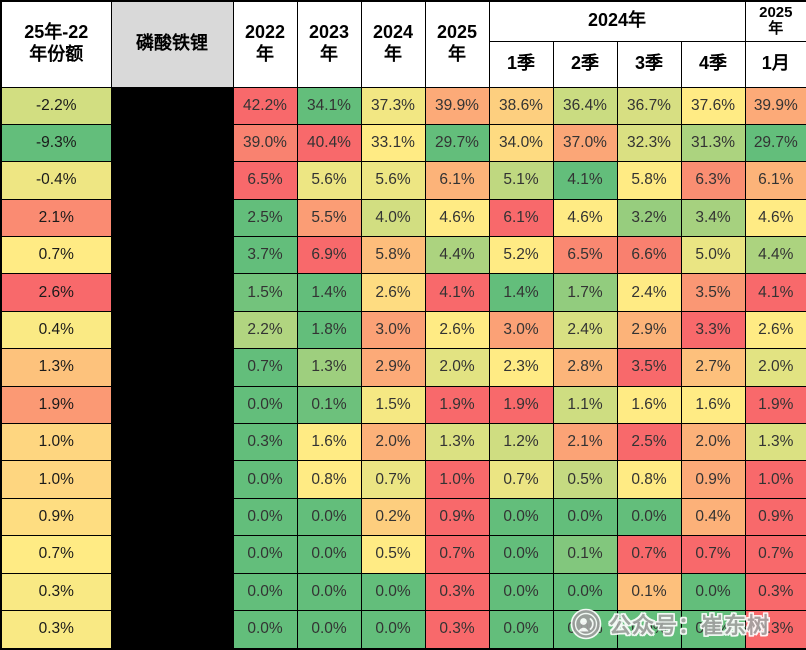 Image resolution: width=806 pixels, height=650 pixels. I want to click on share-value-cell: 3.0%, so click(393, 330).